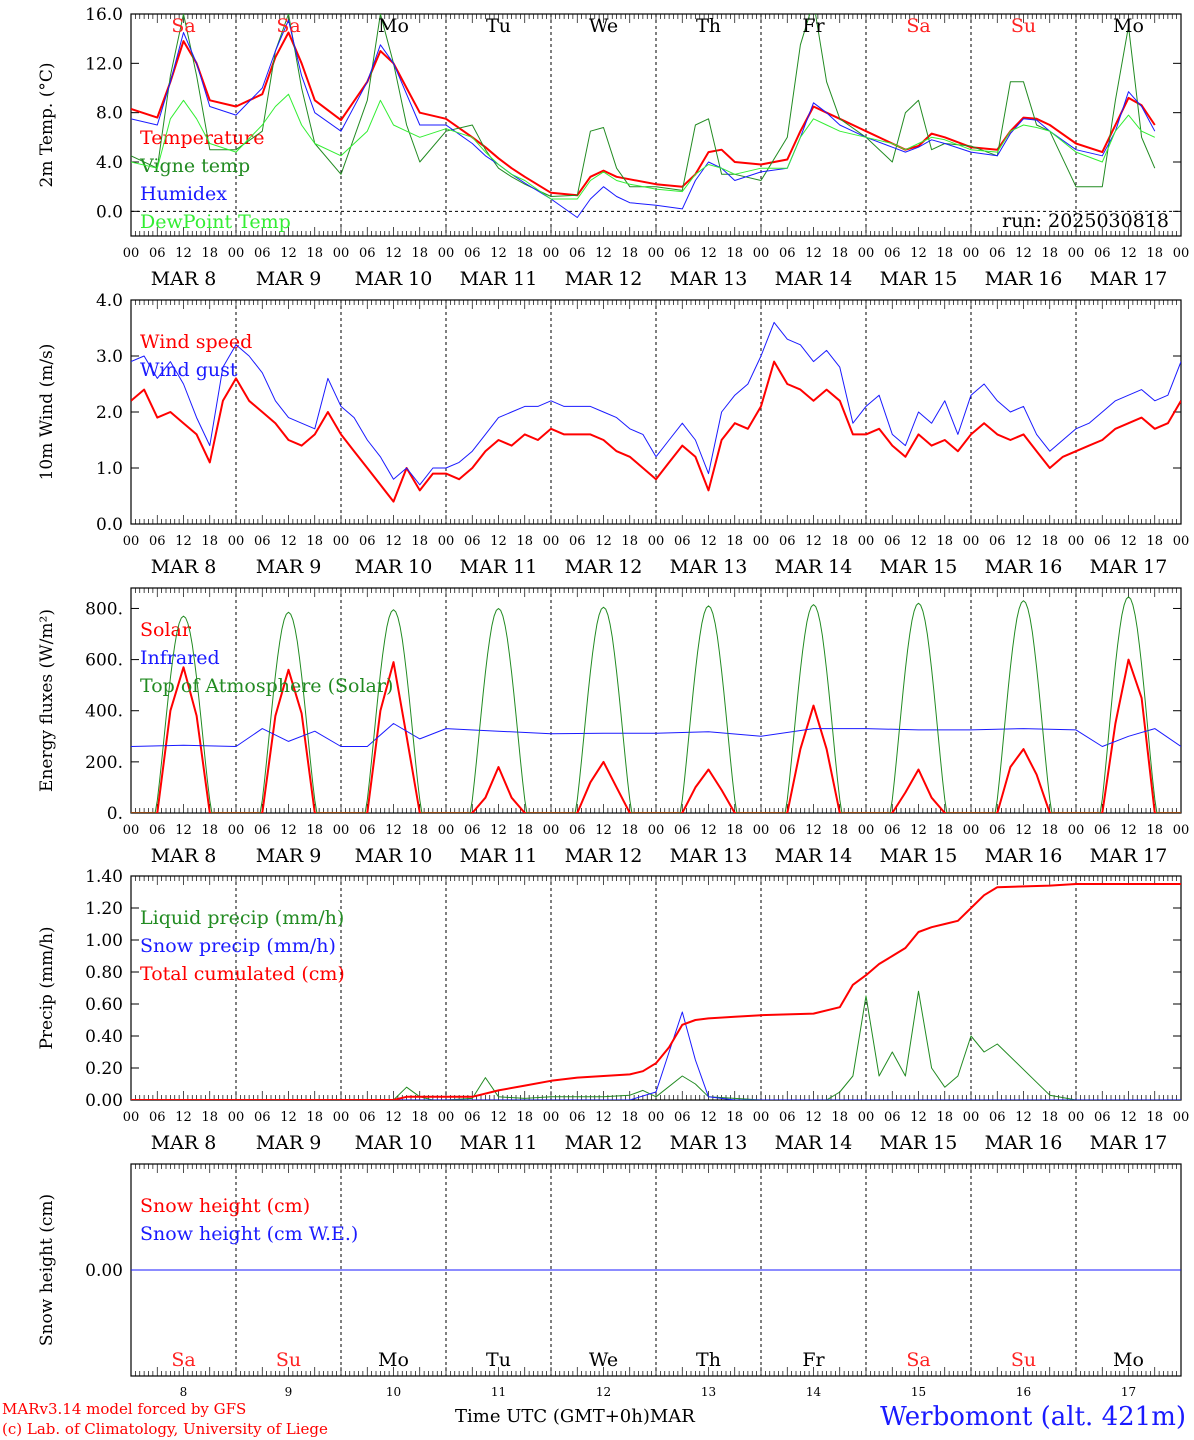  Describe the element at coordinates (249, 1234) in the screenshot. I see `legend-entry: Snow height (cm W.E.)` at that location.